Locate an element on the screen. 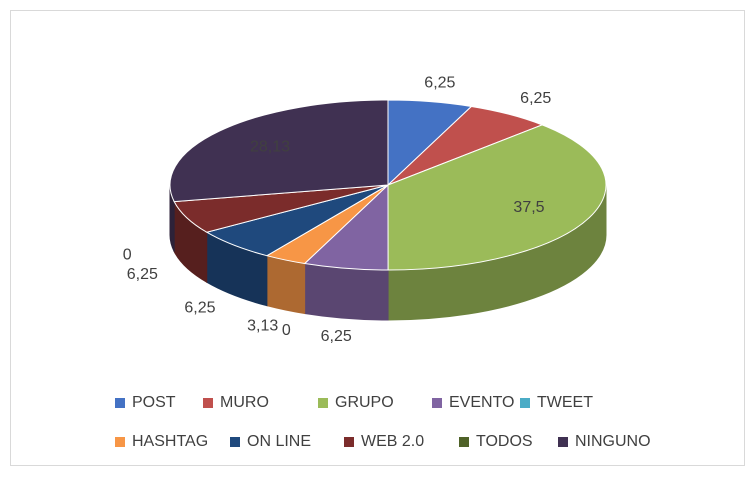  data-label: 28,13 is located at coordinates (270, 146).